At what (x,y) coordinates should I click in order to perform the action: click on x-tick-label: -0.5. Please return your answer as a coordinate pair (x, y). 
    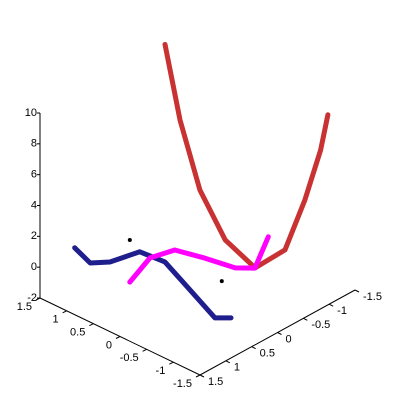
    Looking at the image, I should click on (129, 358).